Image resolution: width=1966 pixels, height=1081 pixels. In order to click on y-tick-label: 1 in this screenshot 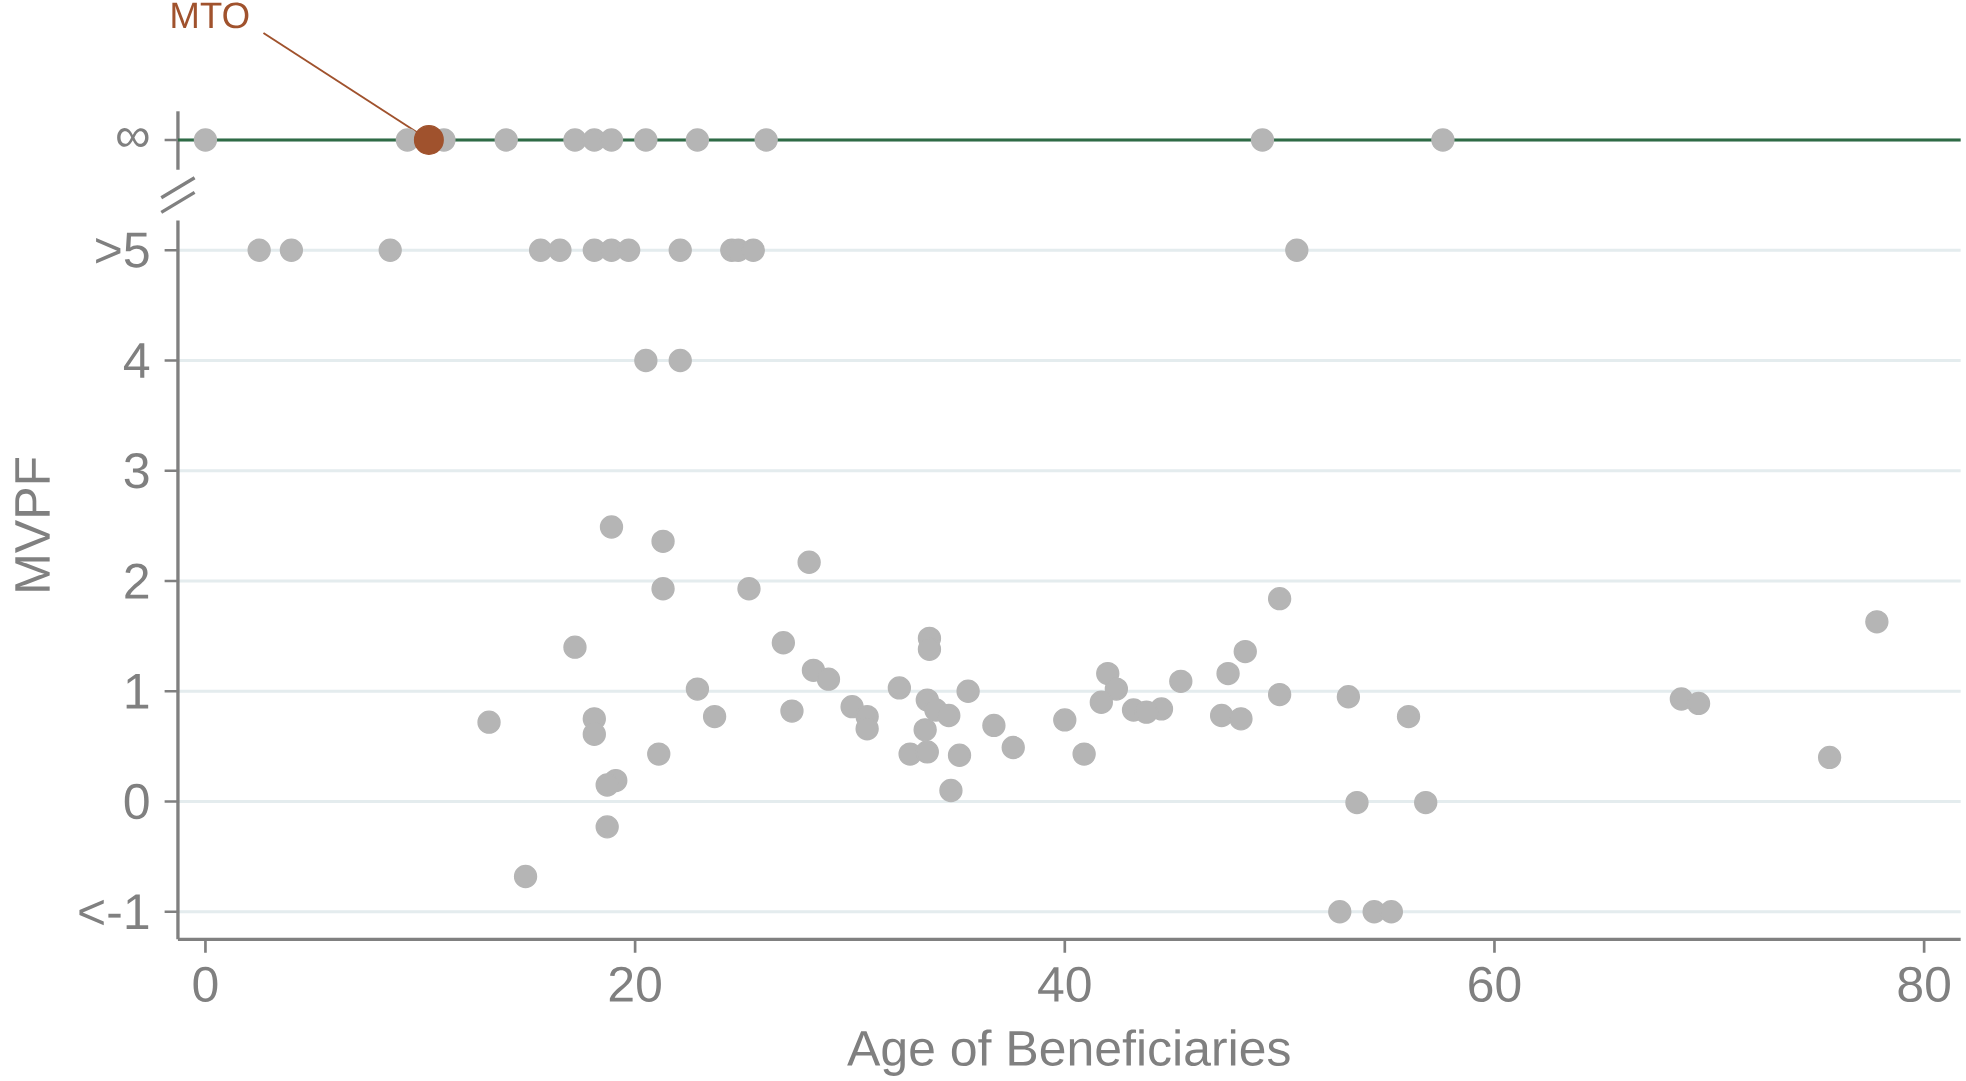, I will do `click(137, 691)`.